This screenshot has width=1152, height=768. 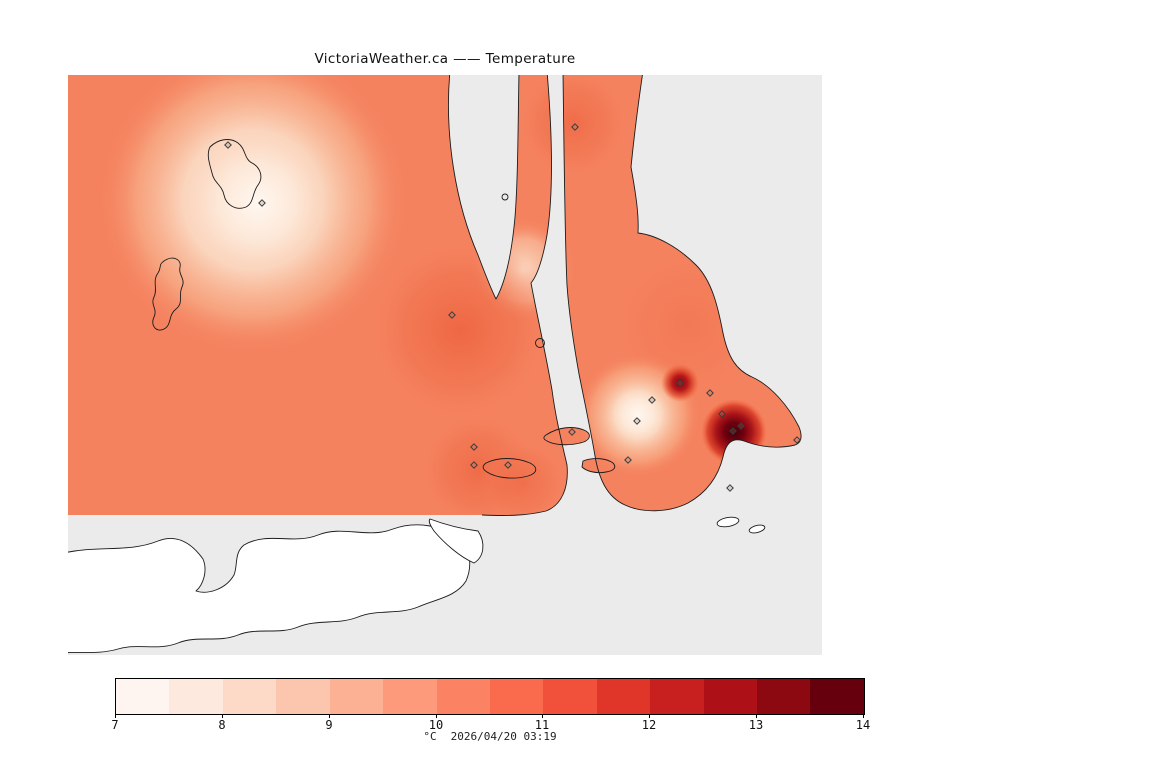 What do you see at coordinates (503, 736) in the screenshot?
I see `timestamp: 2026/04/20 03:19` at bounding box center [503, 736].